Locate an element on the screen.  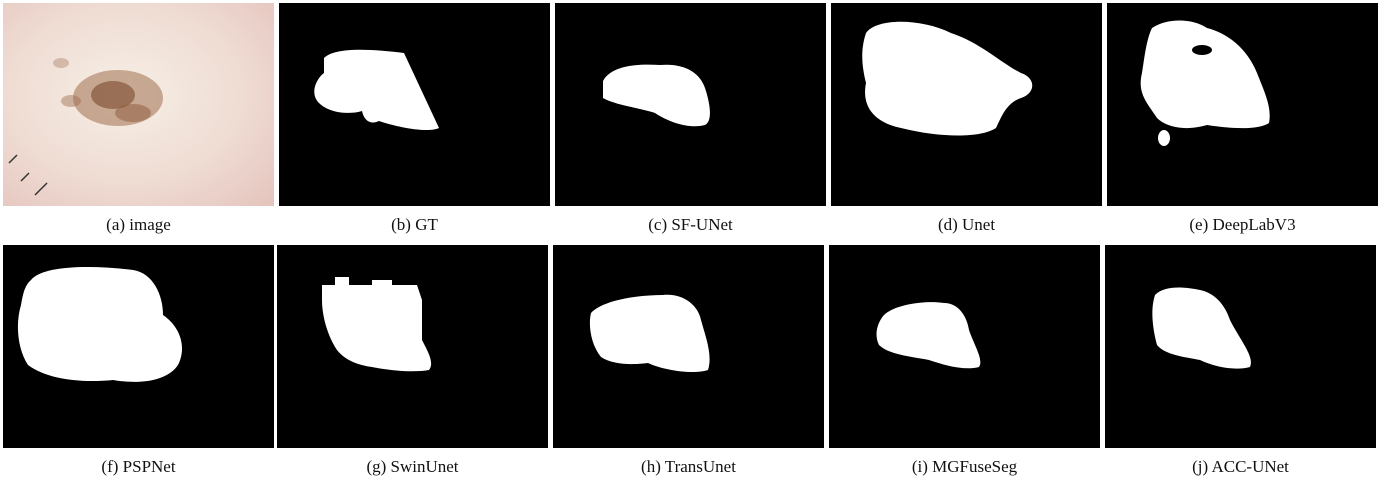
panel-pspnet is located at coordinates (138, 346).